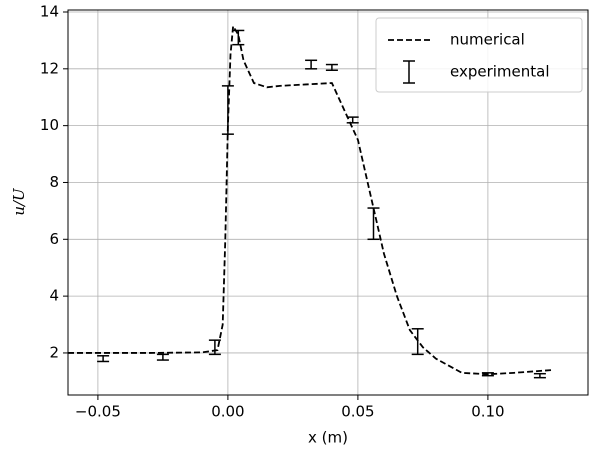  Describe the element at coordinates (54, 352) in the screenshot. I see `y-tick-label: 2` at that location.